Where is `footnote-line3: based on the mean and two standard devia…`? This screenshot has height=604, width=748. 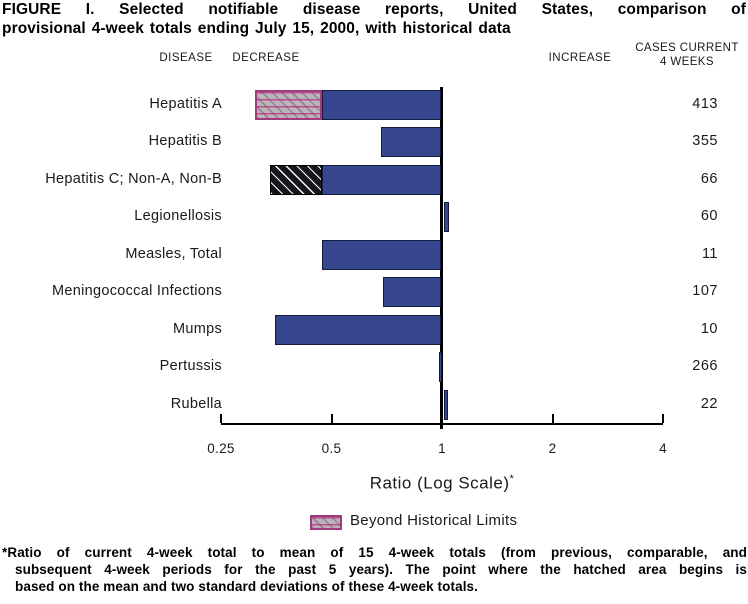
footnote-line3: based on the mean and two standard devia… is located at coordinates (246, 586).